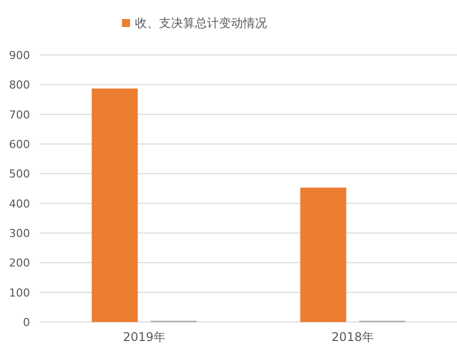 The height and width of the screenshot is (348, 457). What do you see at coordinates (19, 263) in the screenshot?
I see `y-tick-label: 200` at bounding box center [19, 263].